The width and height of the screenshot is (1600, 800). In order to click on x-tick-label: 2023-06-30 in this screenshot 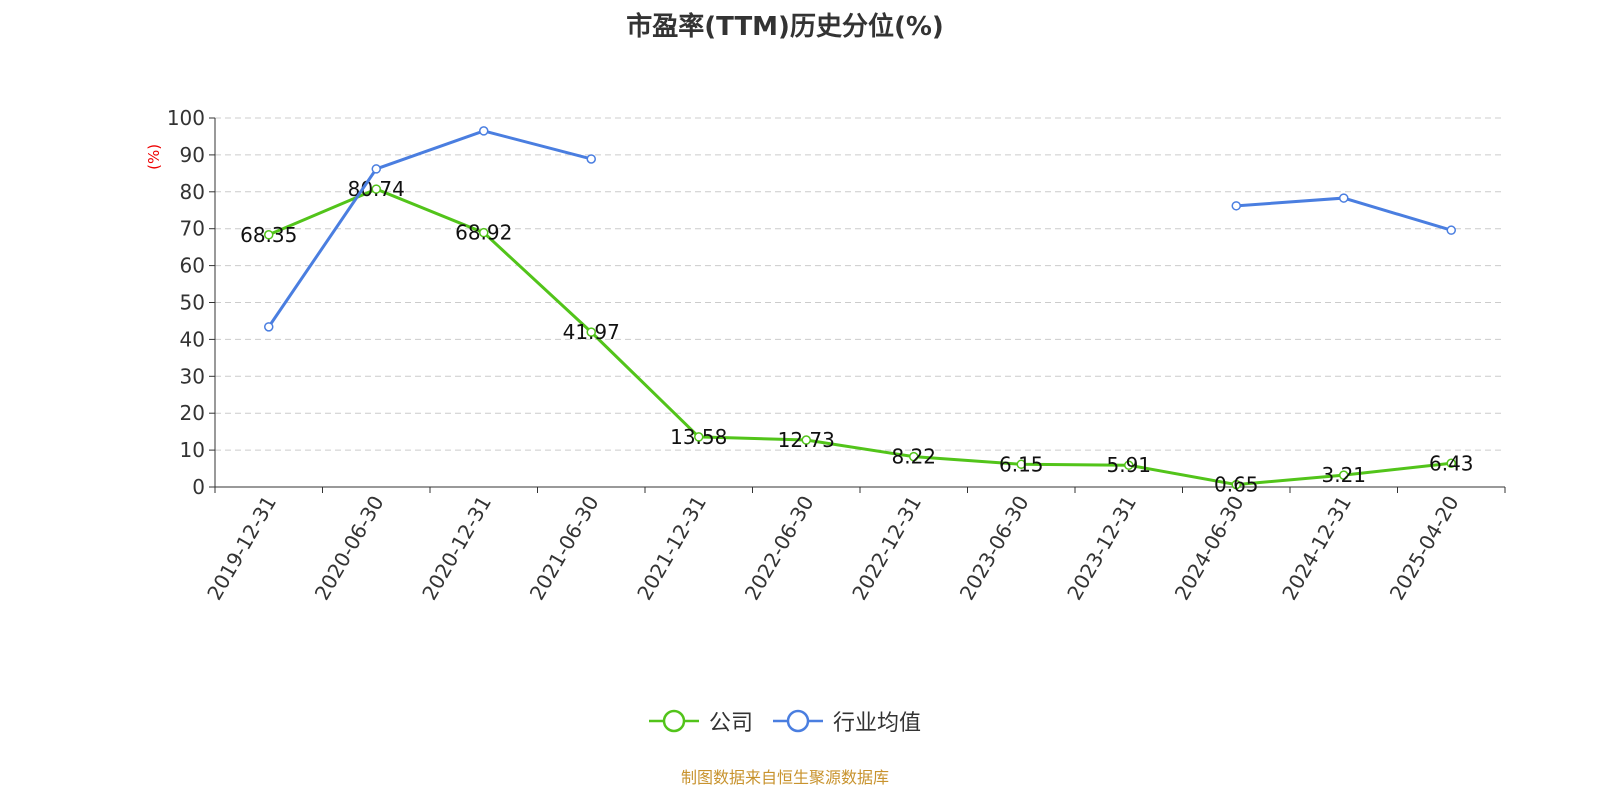, I will do `click(994, 548)`.